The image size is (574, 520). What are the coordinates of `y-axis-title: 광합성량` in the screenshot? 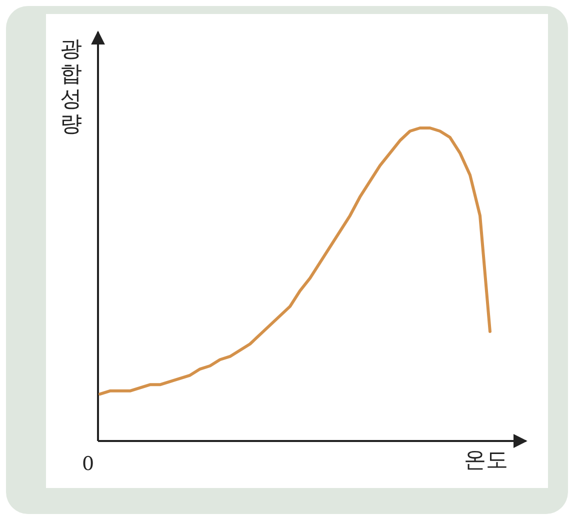 It's located at (71, 87).